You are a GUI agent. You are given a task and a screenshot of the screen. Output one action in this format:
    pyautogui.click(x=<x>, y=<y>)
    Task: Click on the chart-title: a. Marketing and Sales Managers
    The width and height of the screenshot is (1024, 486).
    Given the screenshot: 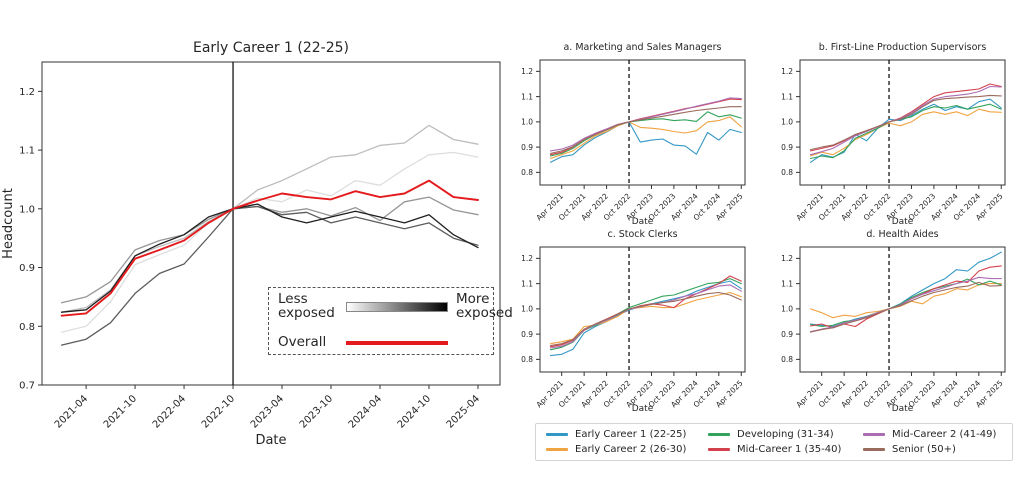 What is the action you would take?
    pyautogui.click(x=642, y=47)
    